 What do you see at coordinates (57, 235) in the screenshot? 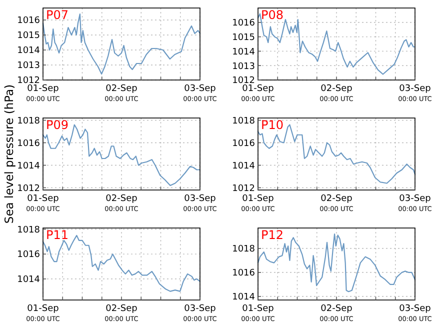
I see `chart-title: P11` at bounding box center [57, 235].